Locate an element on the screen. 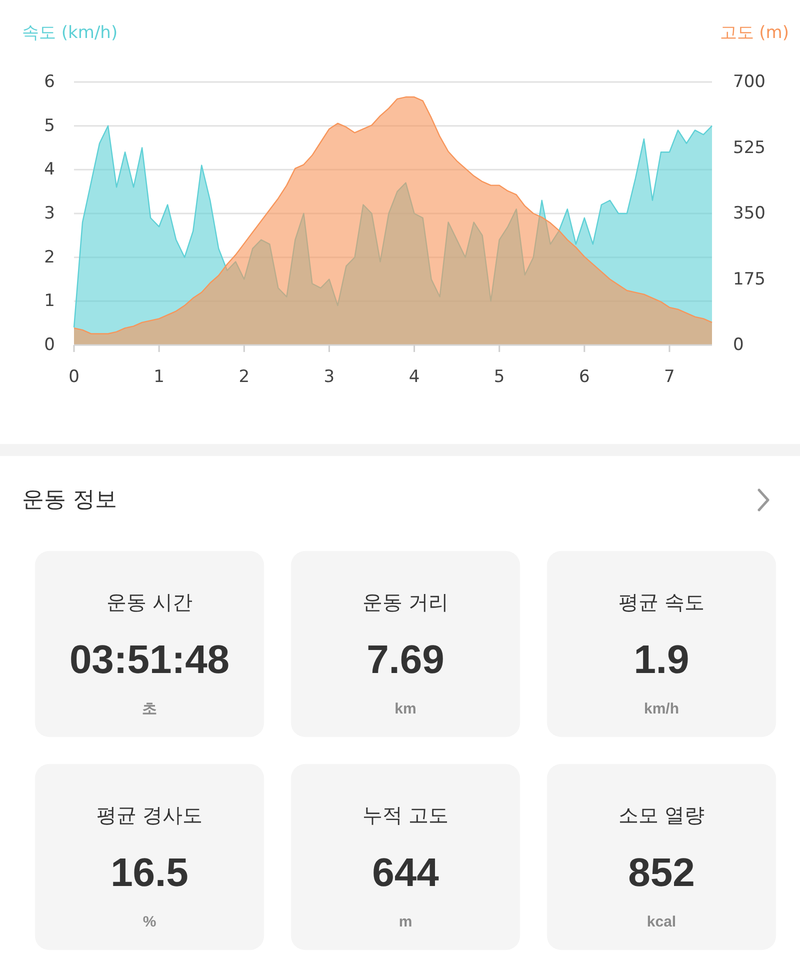 This screenshot has width=800, height=968. y2-tick-label: 700 is located at coordinates (749, 82).